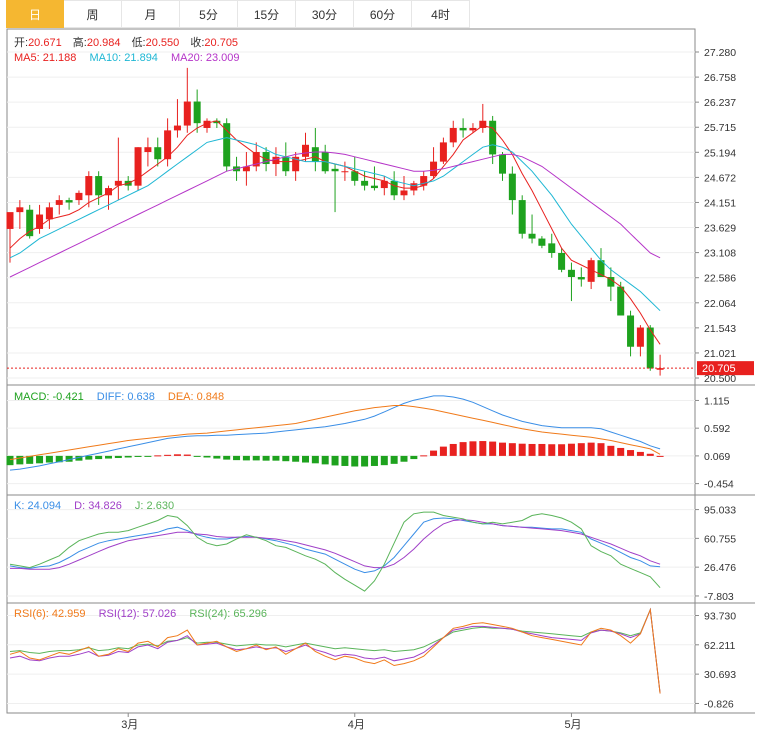 The height and width of the screenshot is (745, 763). I want to click on tab-15min: 15分, so click(267, 14).